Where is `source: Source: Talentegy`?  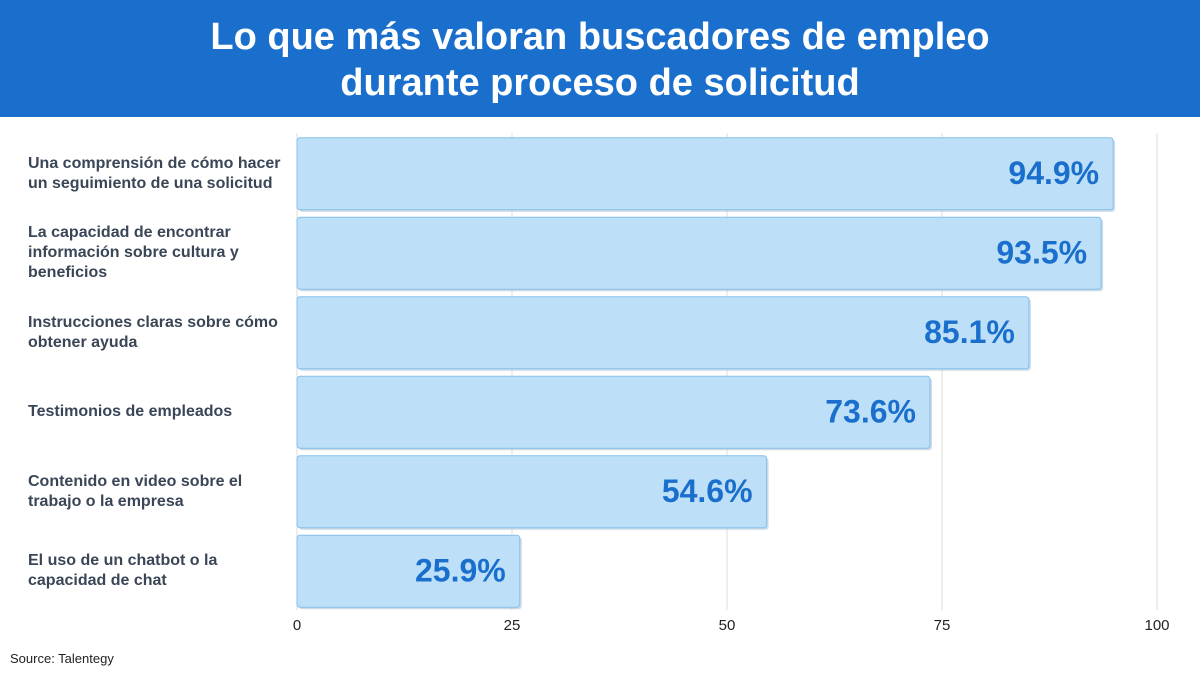
source: Source: Talentegy is located at coordinates (62, 658).